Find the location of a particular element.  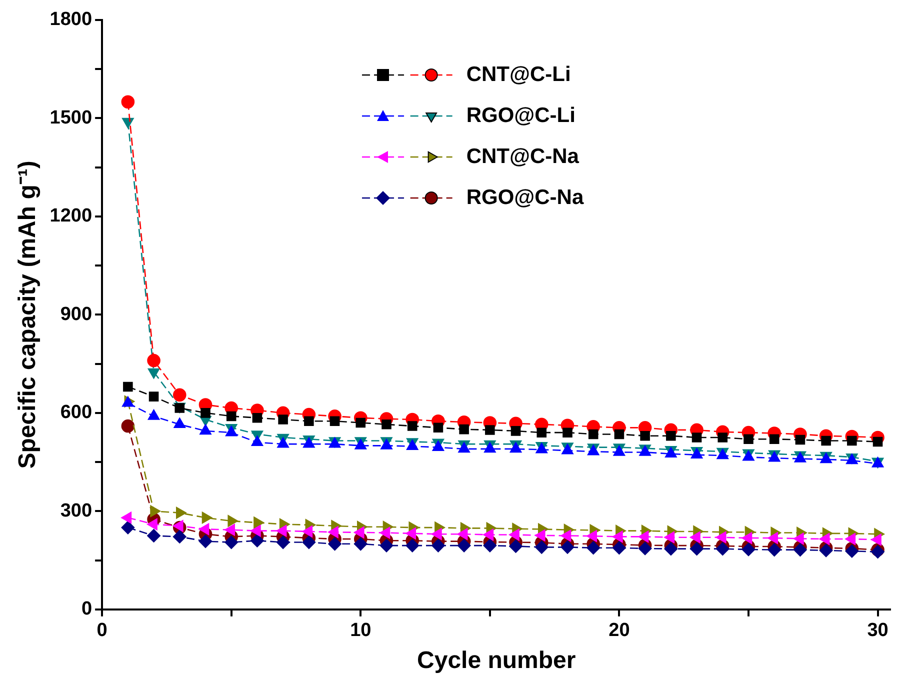

x-tick-label: 30 is located at coordinates (877, 631).